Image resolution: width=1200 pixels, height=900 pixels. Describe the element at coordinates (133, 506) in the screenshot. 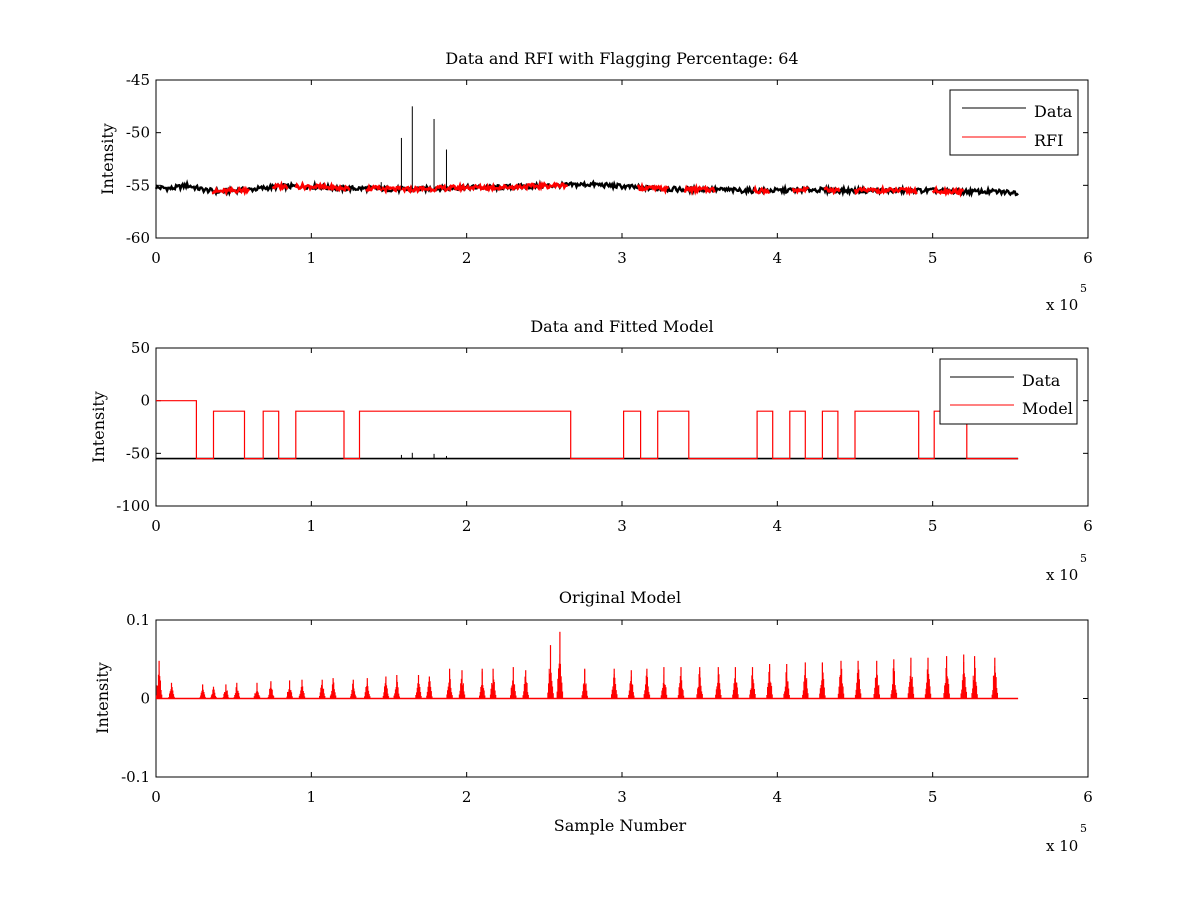

I see `y-tick-label: -100` at that location.